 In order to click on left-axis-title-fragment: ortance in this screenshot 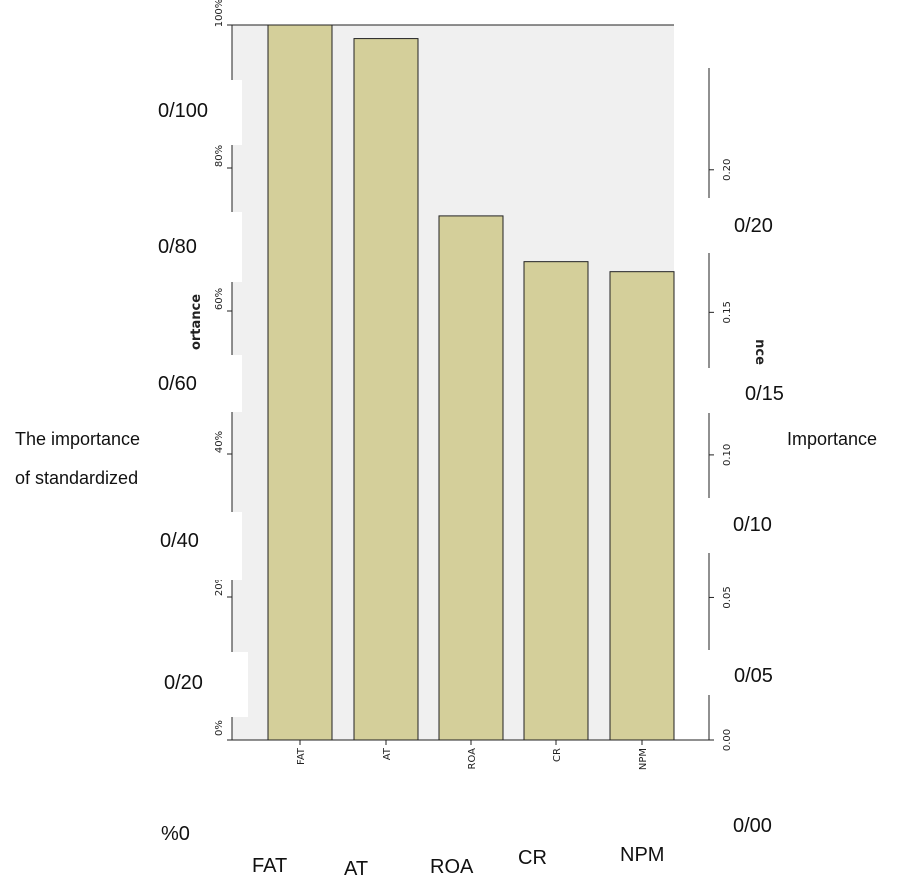, I will do `click(196, 322)`.